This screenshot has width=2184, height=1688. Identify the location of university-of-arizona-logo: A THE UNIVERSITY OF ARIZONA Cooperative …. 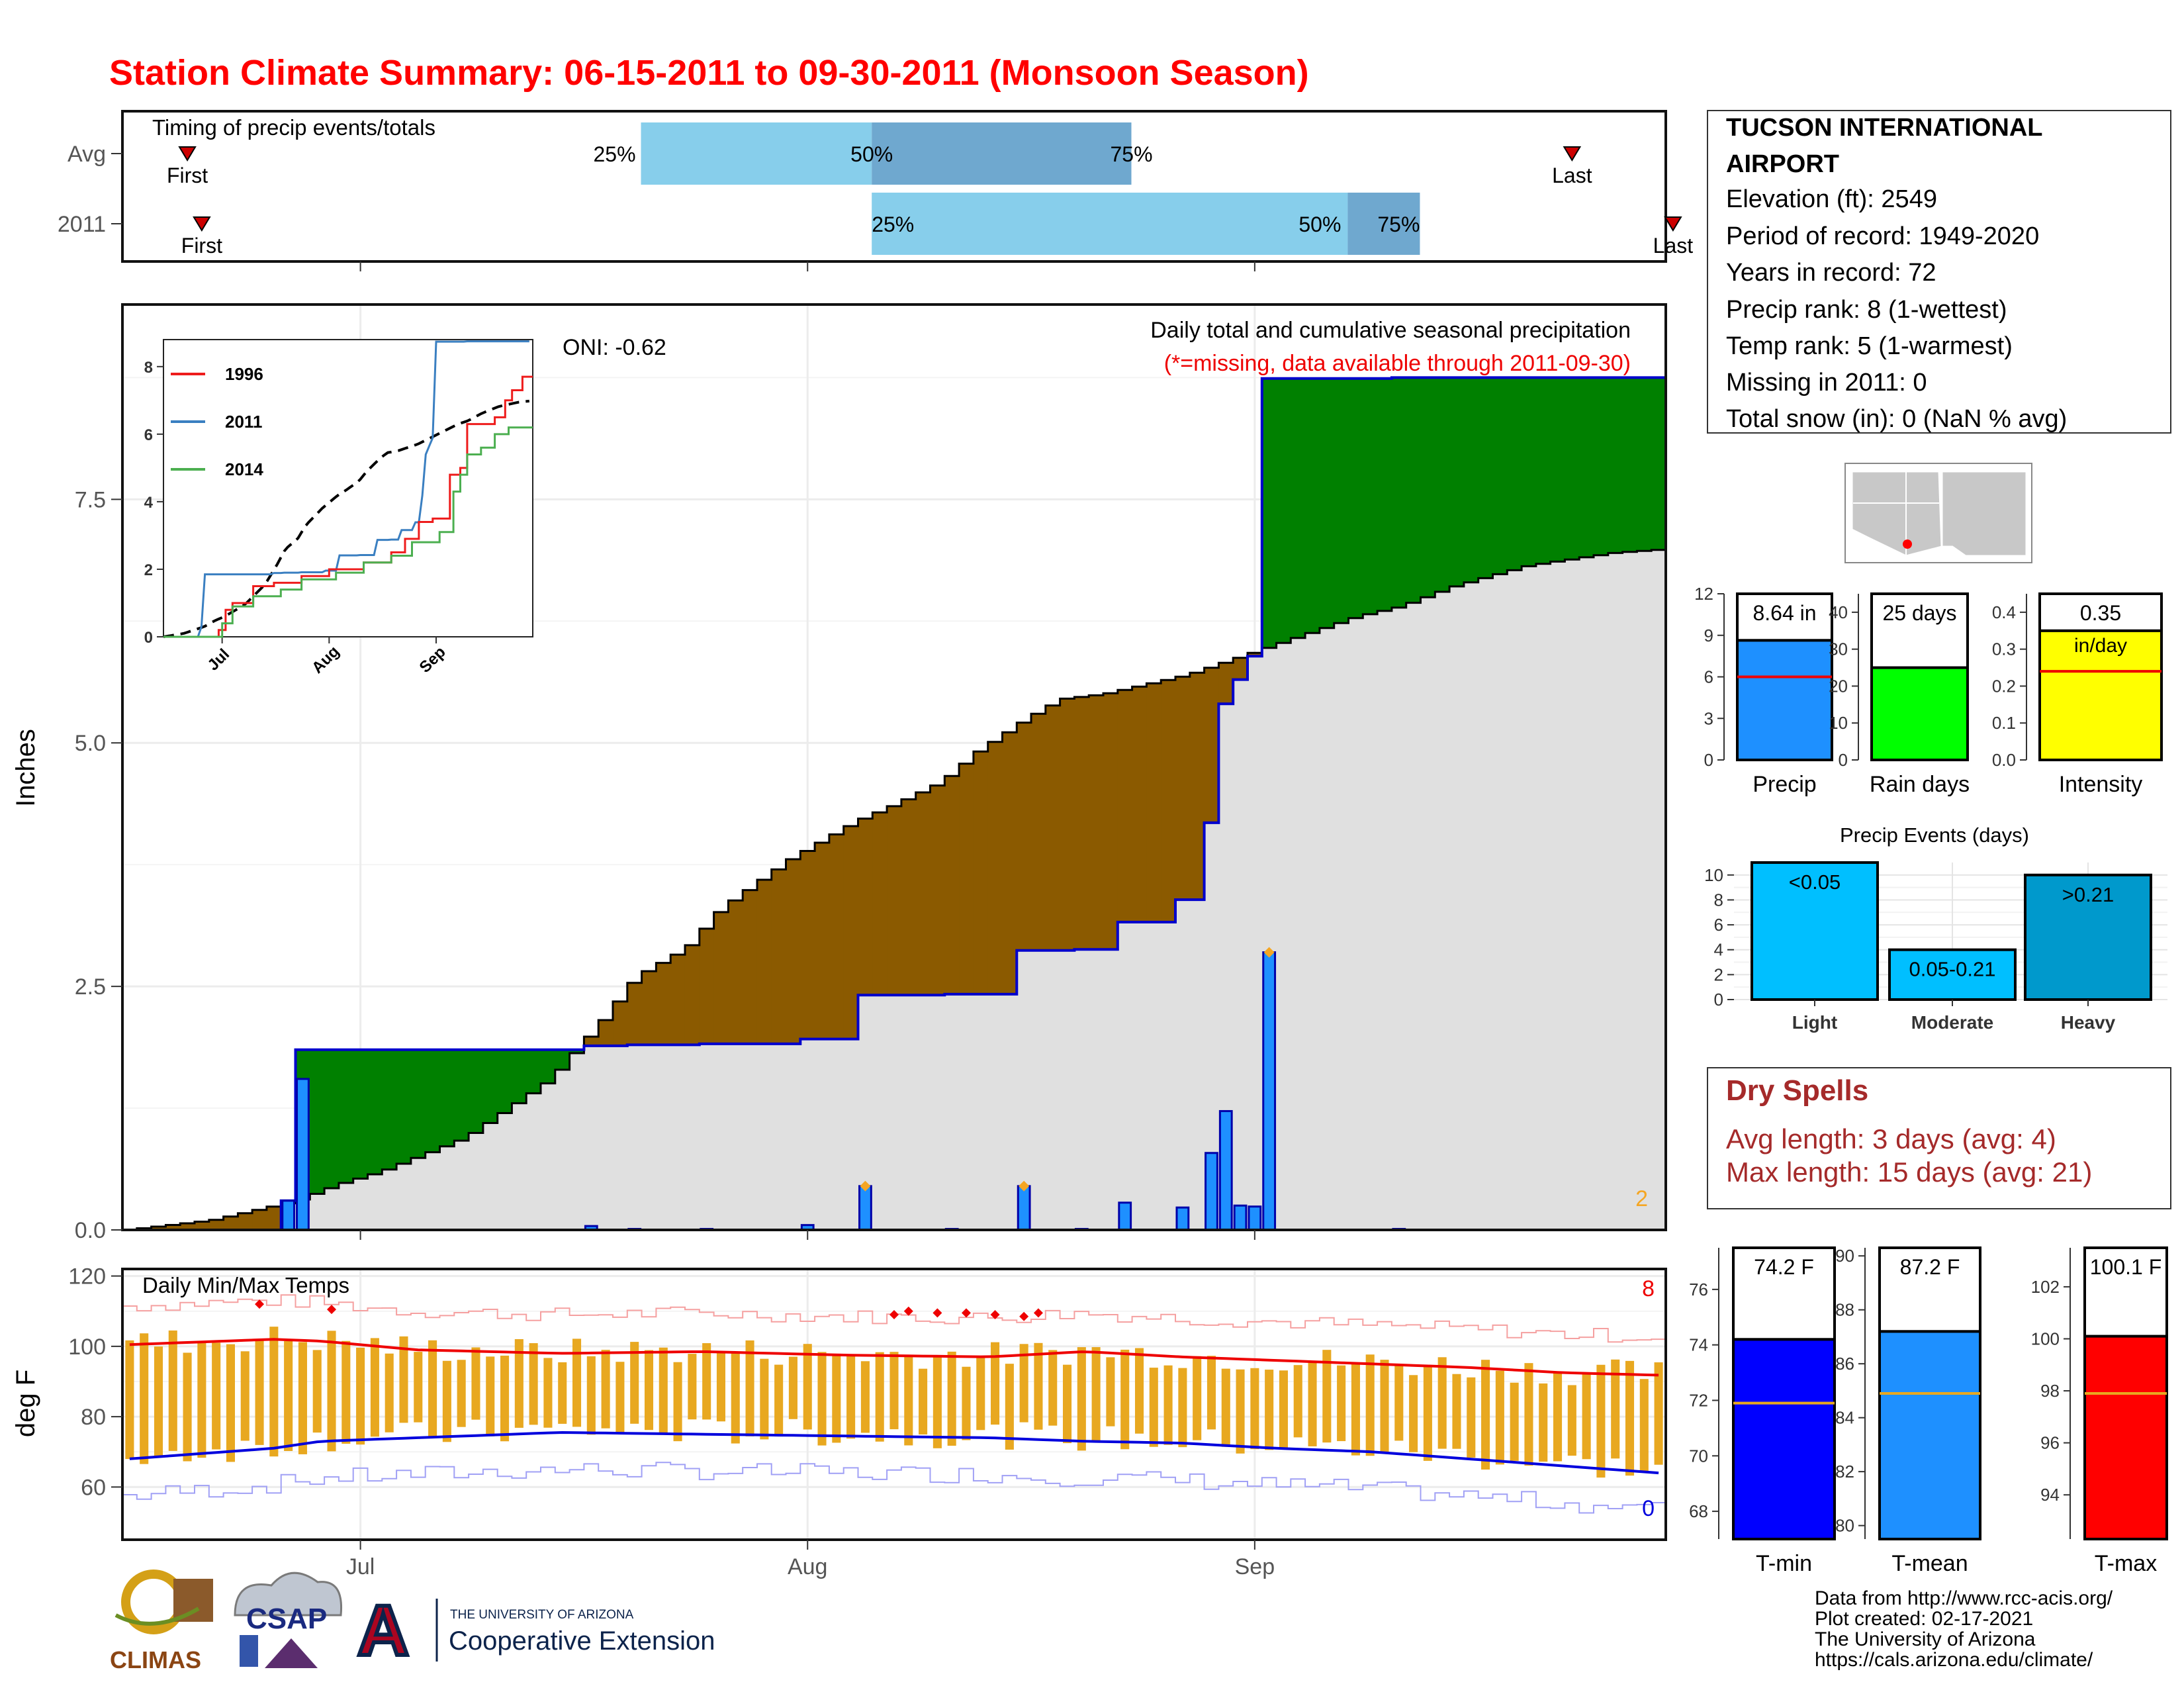
(535, 1630).